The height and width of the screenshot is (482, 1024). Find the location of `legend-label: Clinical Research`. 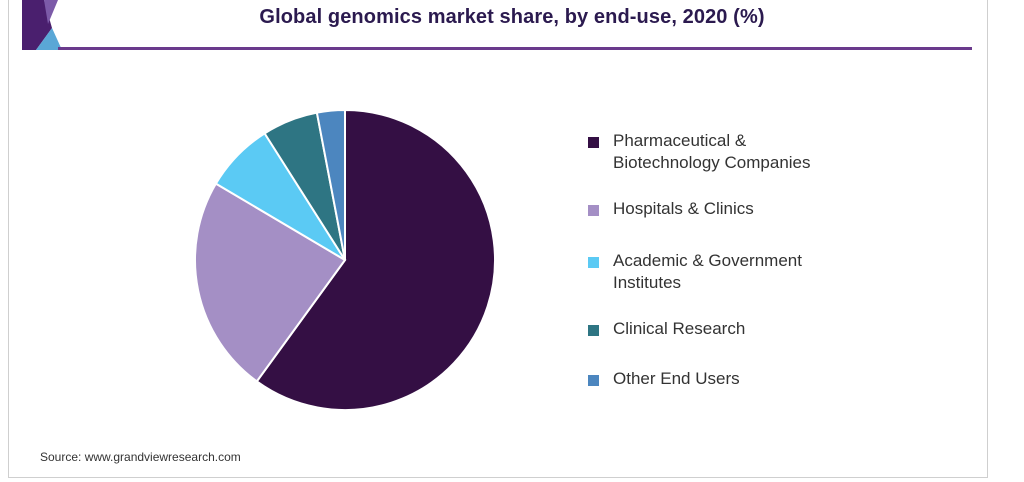

legend-label: Clinical Research is located at coordinates (679, 328).